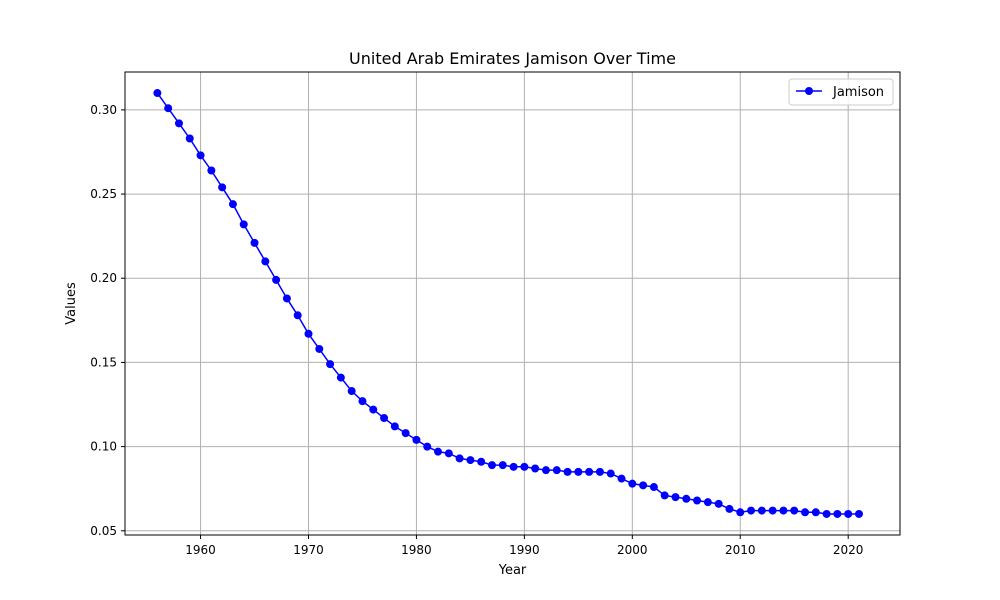 The image size is (1000, 600). I want to click on legend-box, so click(841, 92).